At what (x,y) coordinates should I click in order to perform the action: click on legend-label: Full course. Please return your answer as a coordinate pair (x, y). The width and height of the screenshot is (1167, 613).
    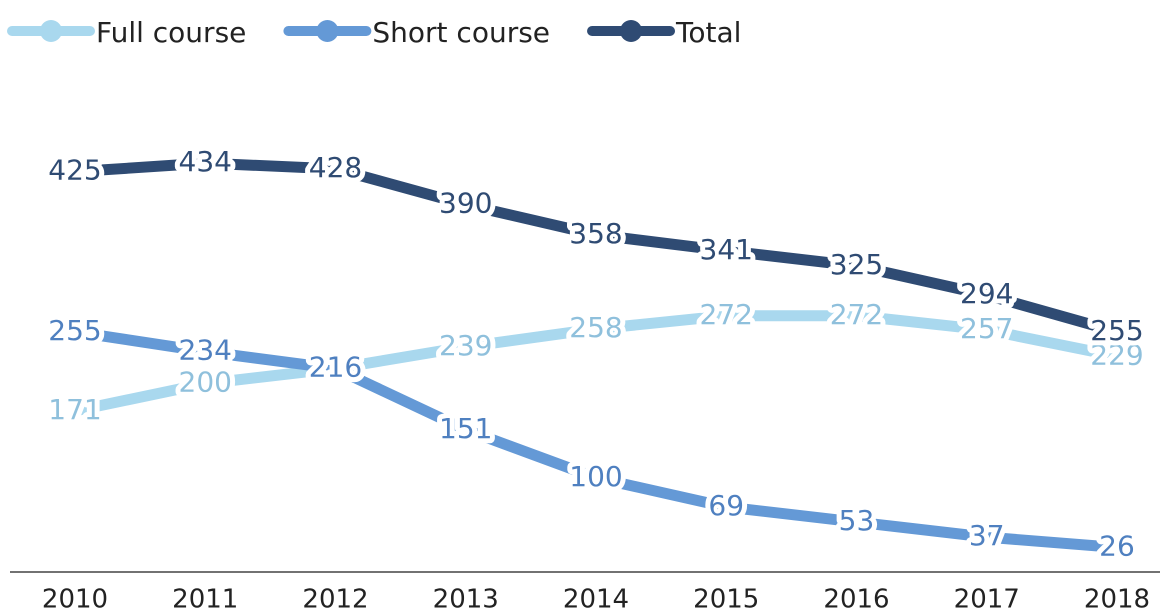
    Looking at the image, I should click on (171, 32).